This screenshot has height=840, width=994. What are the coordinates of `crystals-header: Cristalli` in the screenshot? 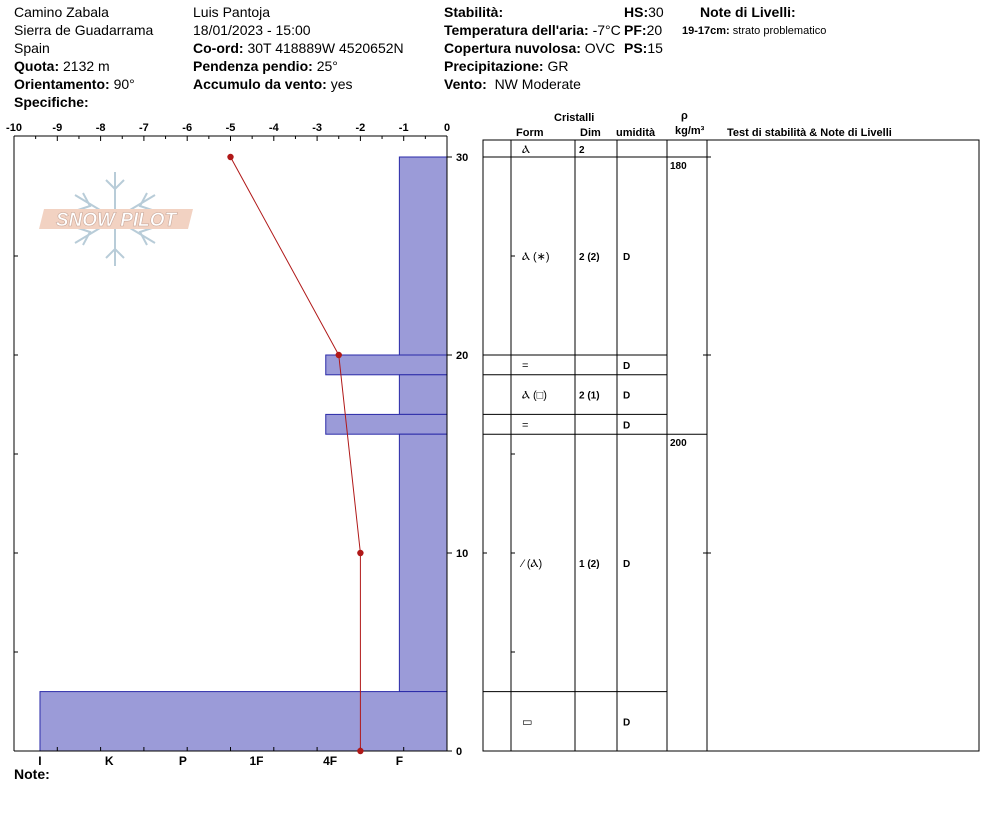 It's located at (574, 118).